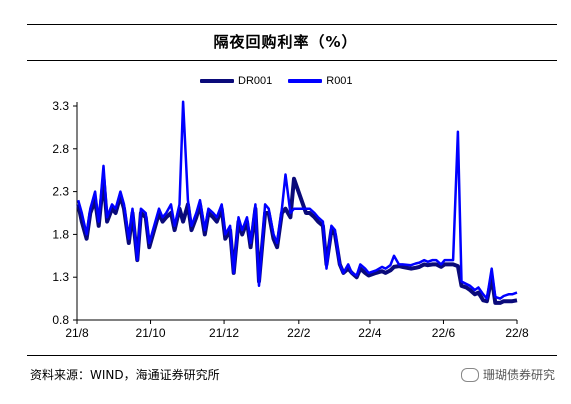 This screenshot has height=404, width=571. I want to click on legend-label-dr001: DR001, so click(255, 81).